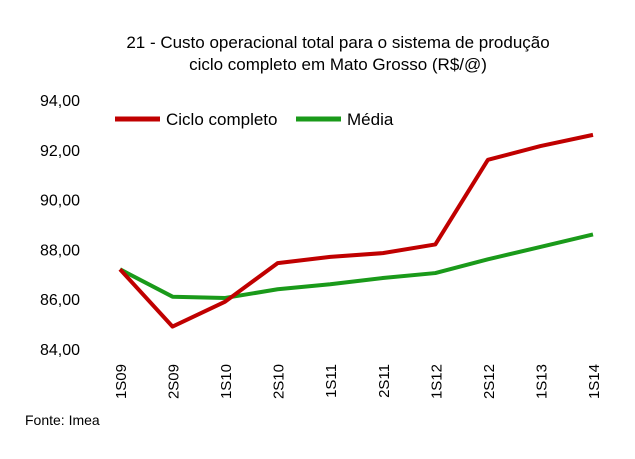  Describe the element at coordinates (331, 381) in the screenshot. I see `x-tick-label: 1S11` at that location.